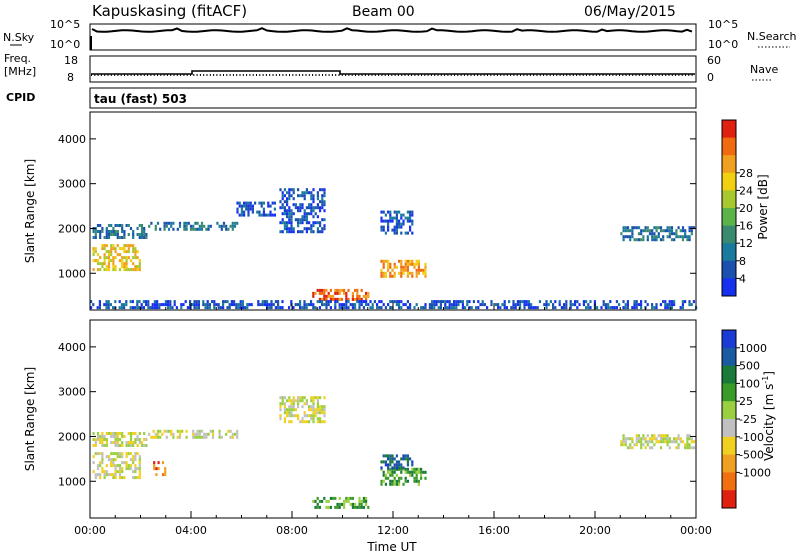 The image size is (800, 554). Describe the element at coordinates (729, 446) in the screenshot. I see `velocity-colorbar-swatch` at that location.